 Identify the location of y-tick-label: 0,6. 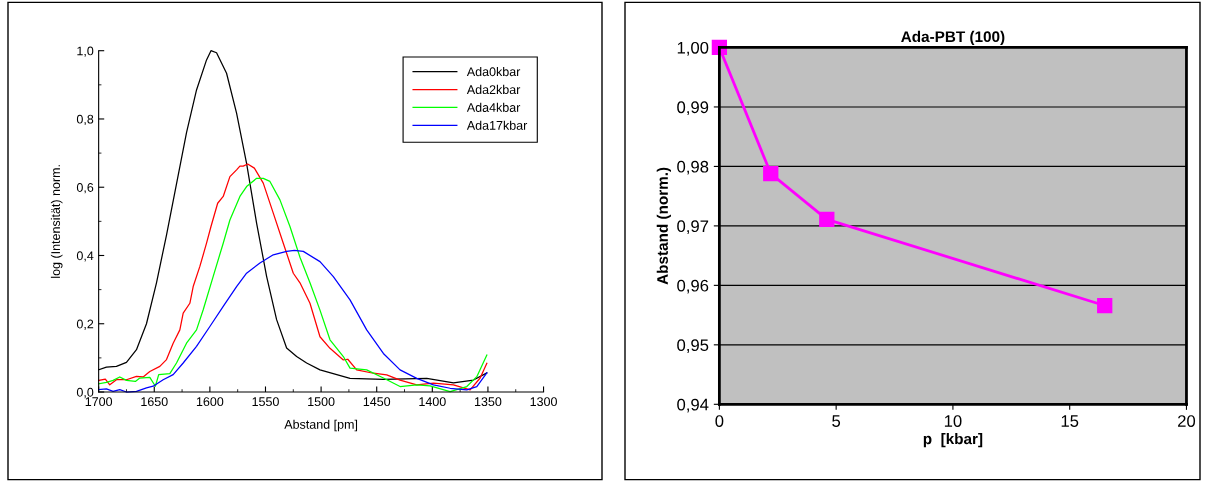
(85, 188).